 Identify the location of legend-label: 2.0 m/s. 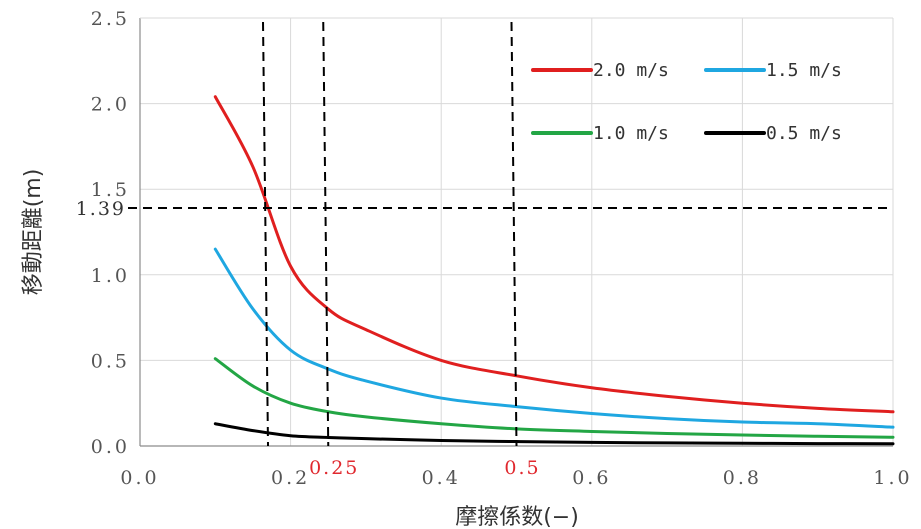
(631, 70).